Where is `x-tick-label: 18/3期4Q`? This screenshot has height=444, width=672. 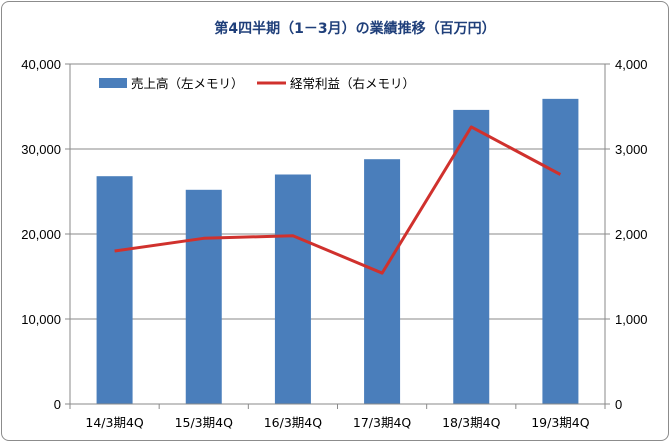
x-tick-label: 18/3期4Q is located at coordinates (471, 422).